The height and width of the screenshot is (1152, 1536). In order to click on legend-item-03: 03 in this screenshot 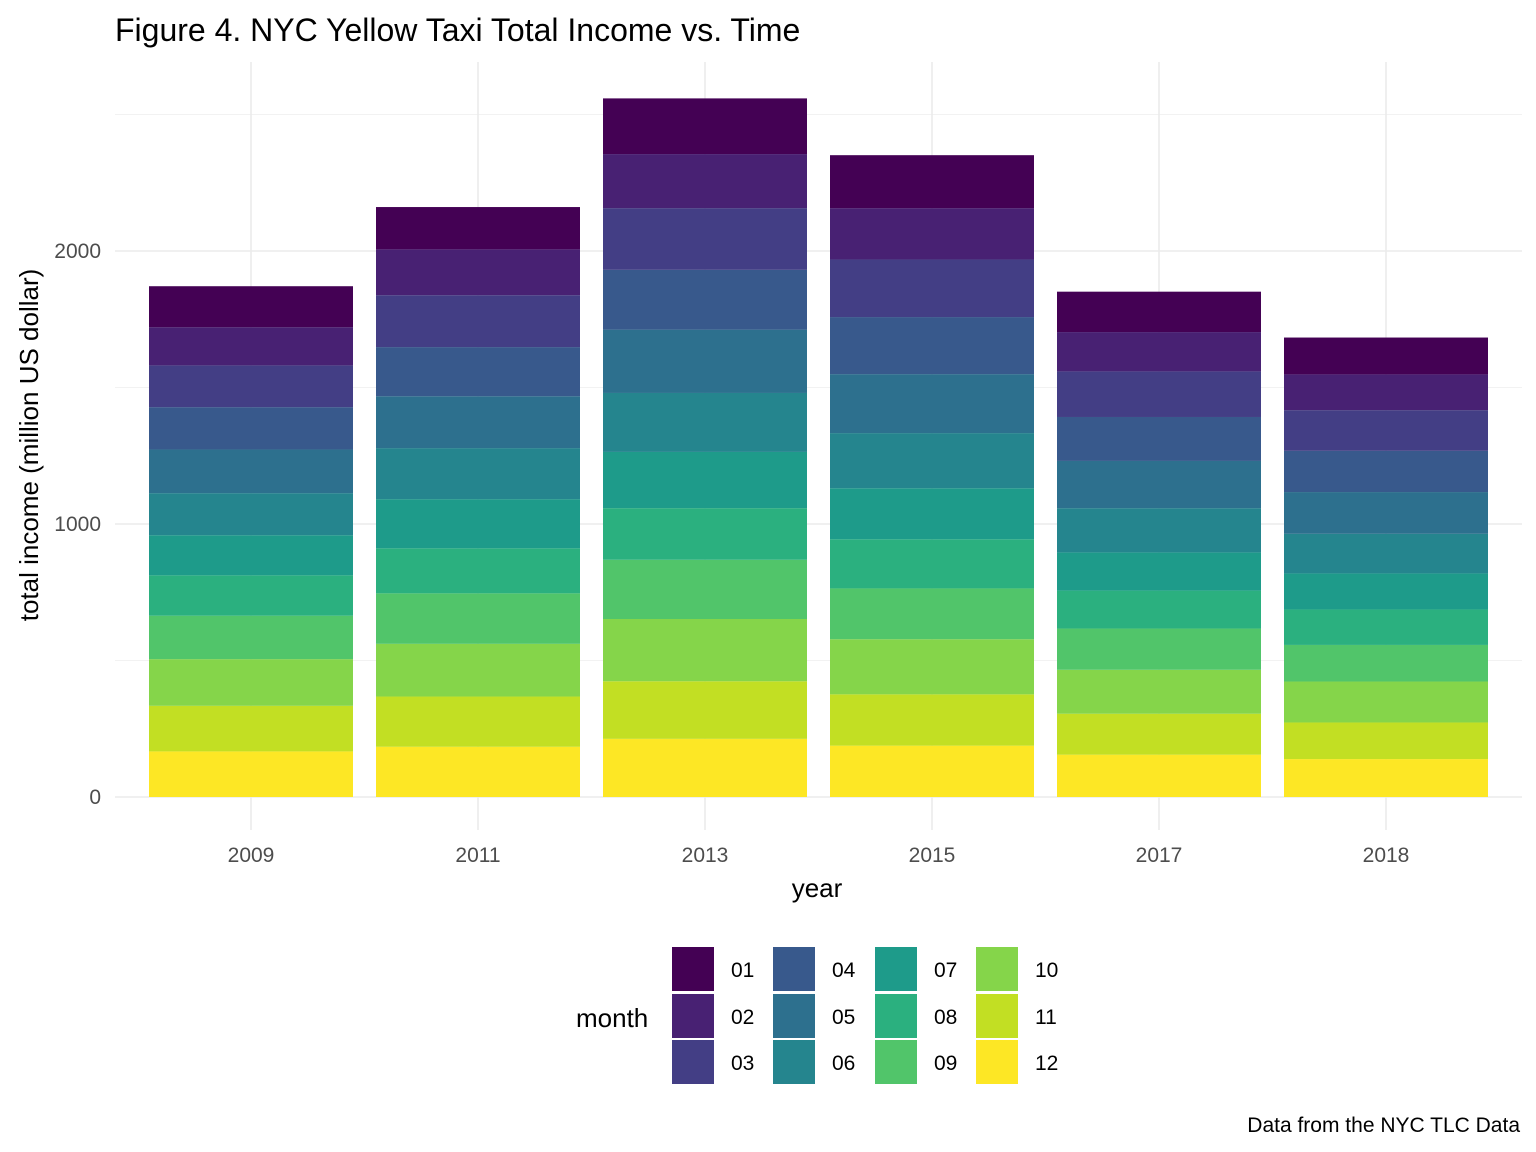, I will do `click(713, 1062)`.